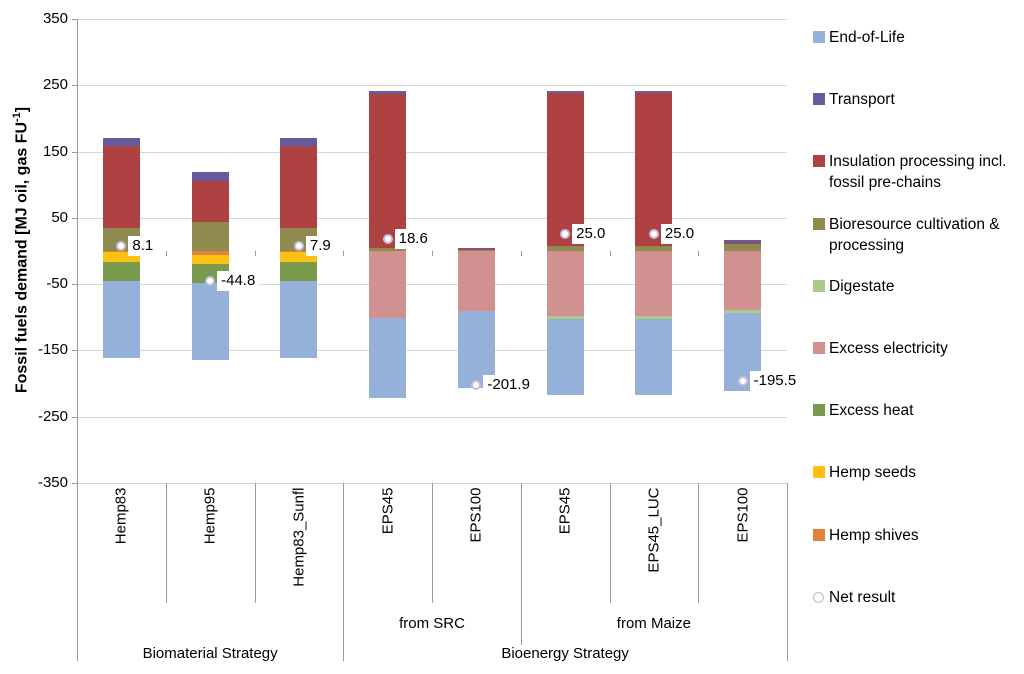 This screenshot has width=1024, height=674. Describe the element at coordinates (55, 151) in the screenshot. I see `y-tick-label: 150` at that location.